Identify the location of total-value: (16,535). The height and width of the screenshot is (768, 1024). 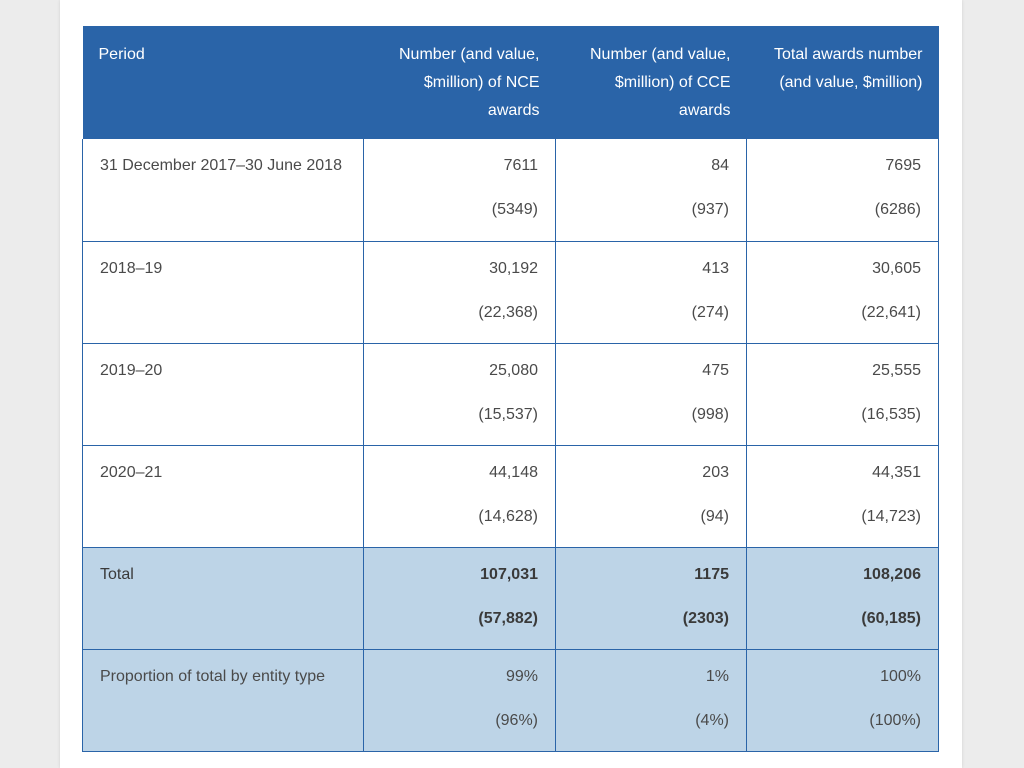
(891, 414).